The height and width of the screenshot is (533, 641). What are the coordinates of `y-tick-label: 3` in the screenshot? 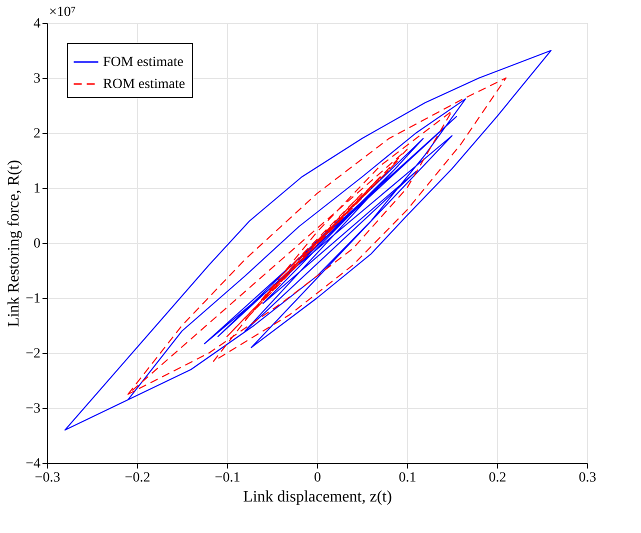 It's located at (37, 79).